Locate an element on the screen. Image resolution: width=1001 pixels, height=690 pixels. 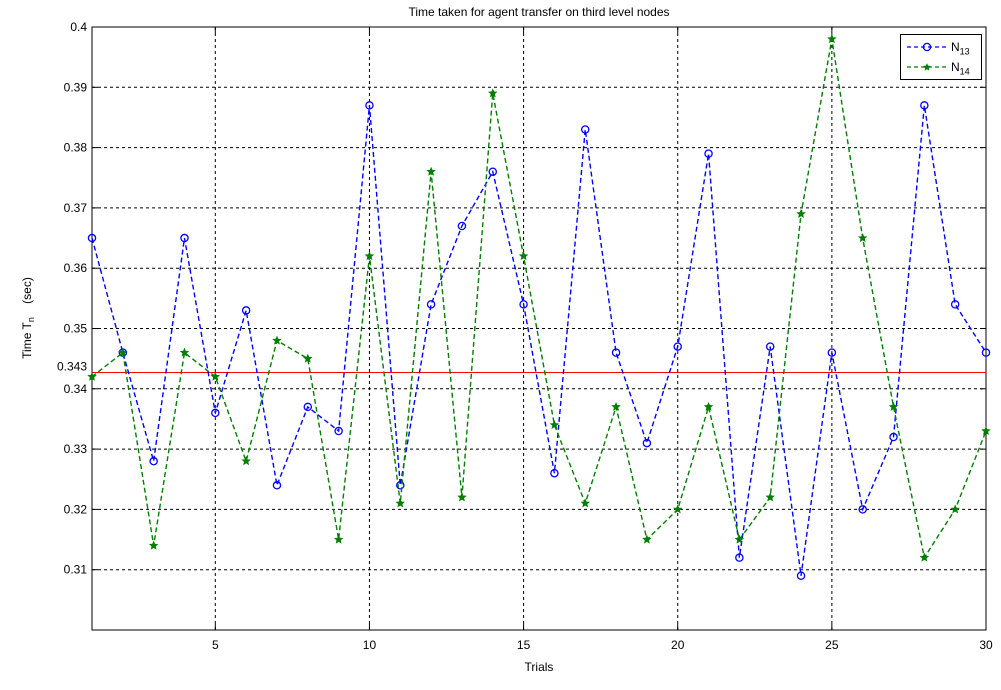
legend: N13 N14 is located at coordinates (941, 57).